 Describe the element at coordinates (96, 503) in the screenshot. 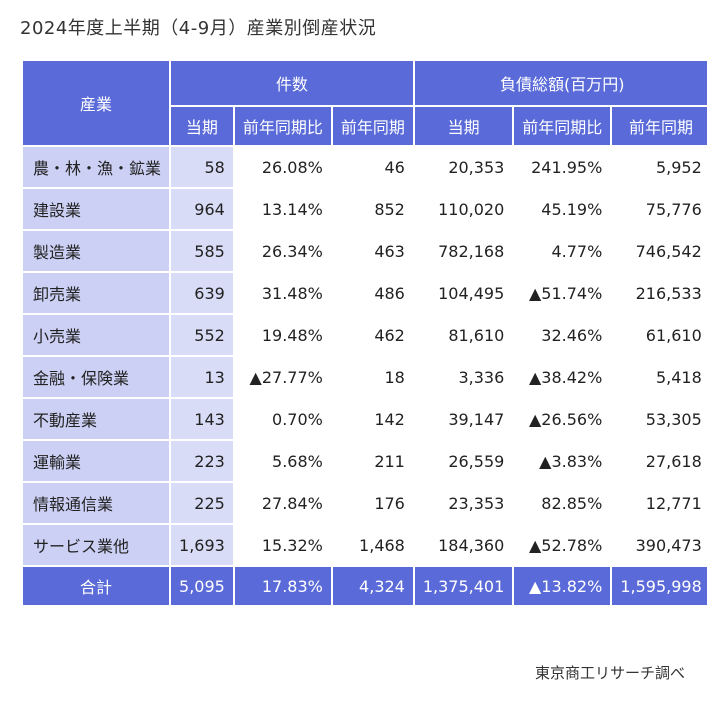

I see `industry-cell: 情報通信業` at that location.